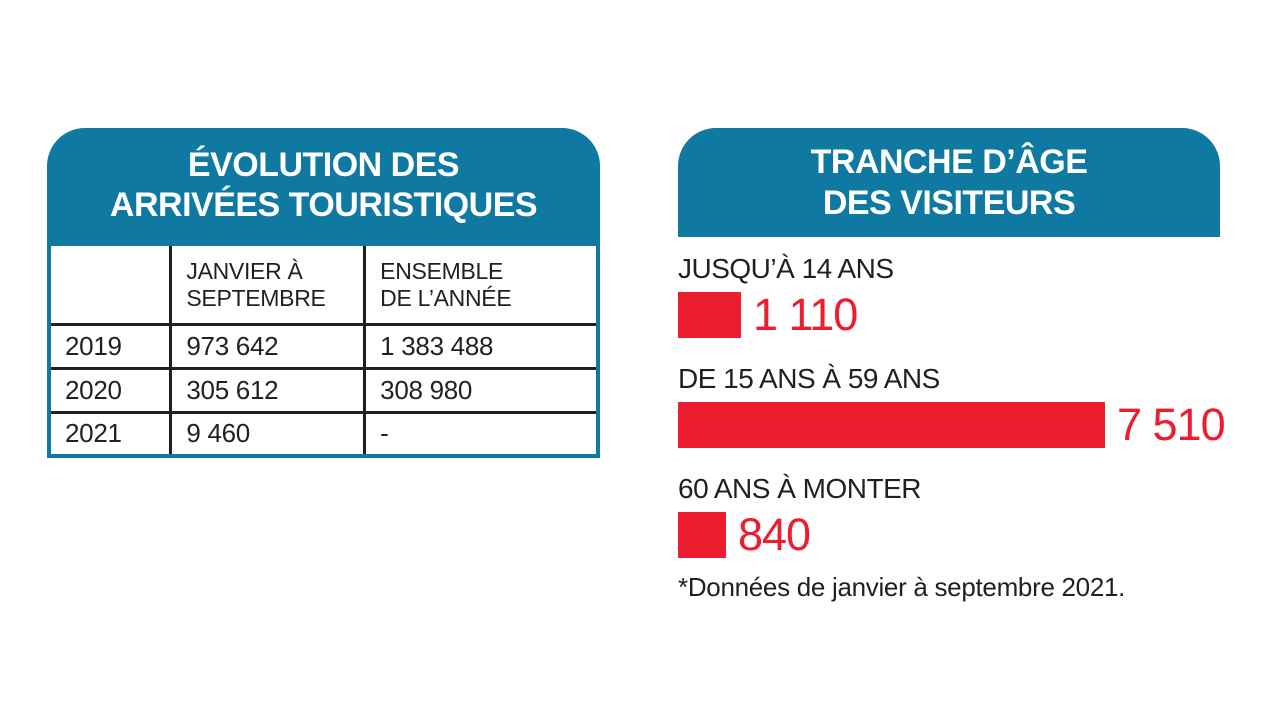  I want to click on bar-value: 840, so click(774, 534).